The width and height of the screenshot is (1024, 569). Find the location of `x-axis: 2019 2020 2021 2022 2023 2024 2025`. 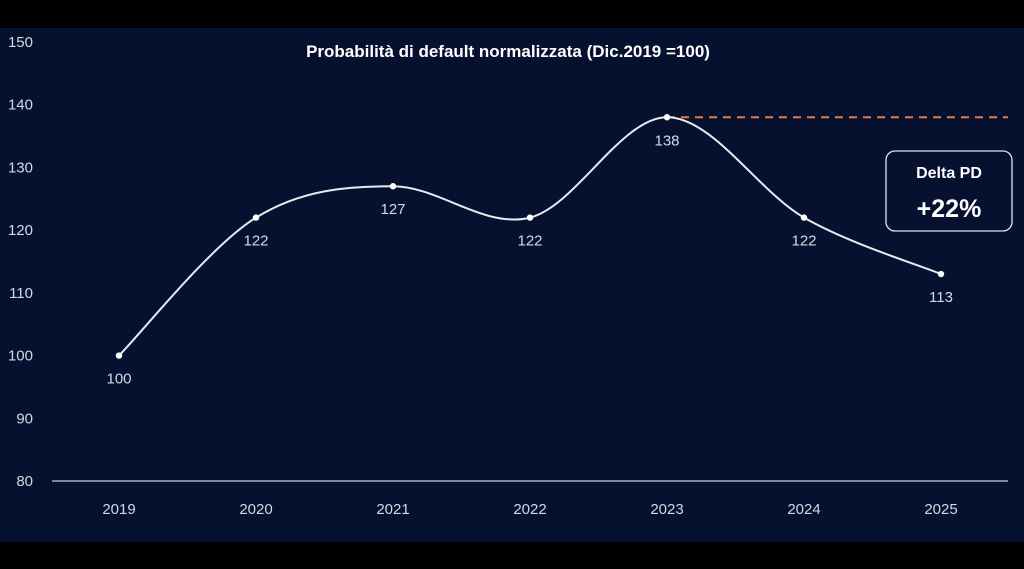

x-axis: 2019 2020 2021 2022 2023 2024 2025 is located at coordinates (529, 509).